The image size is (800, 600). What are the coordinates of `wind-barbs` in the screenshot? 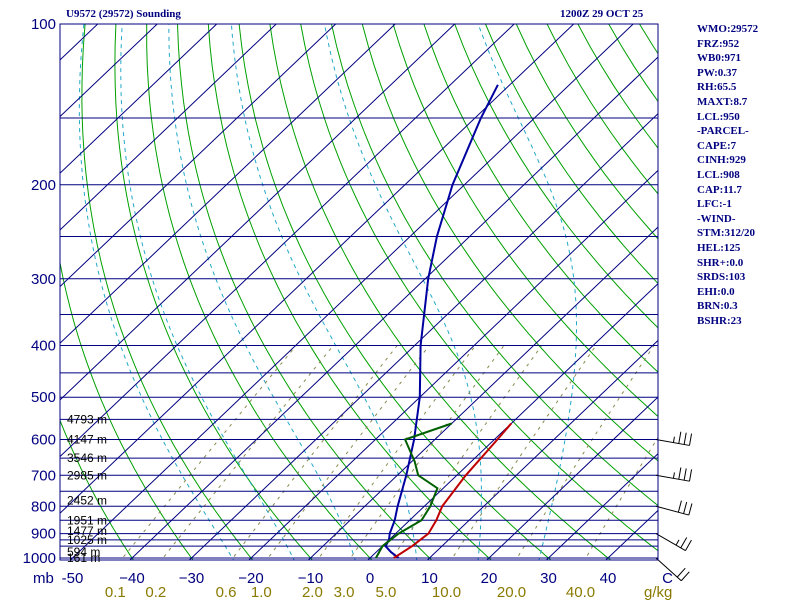 It's located at (674, 506).